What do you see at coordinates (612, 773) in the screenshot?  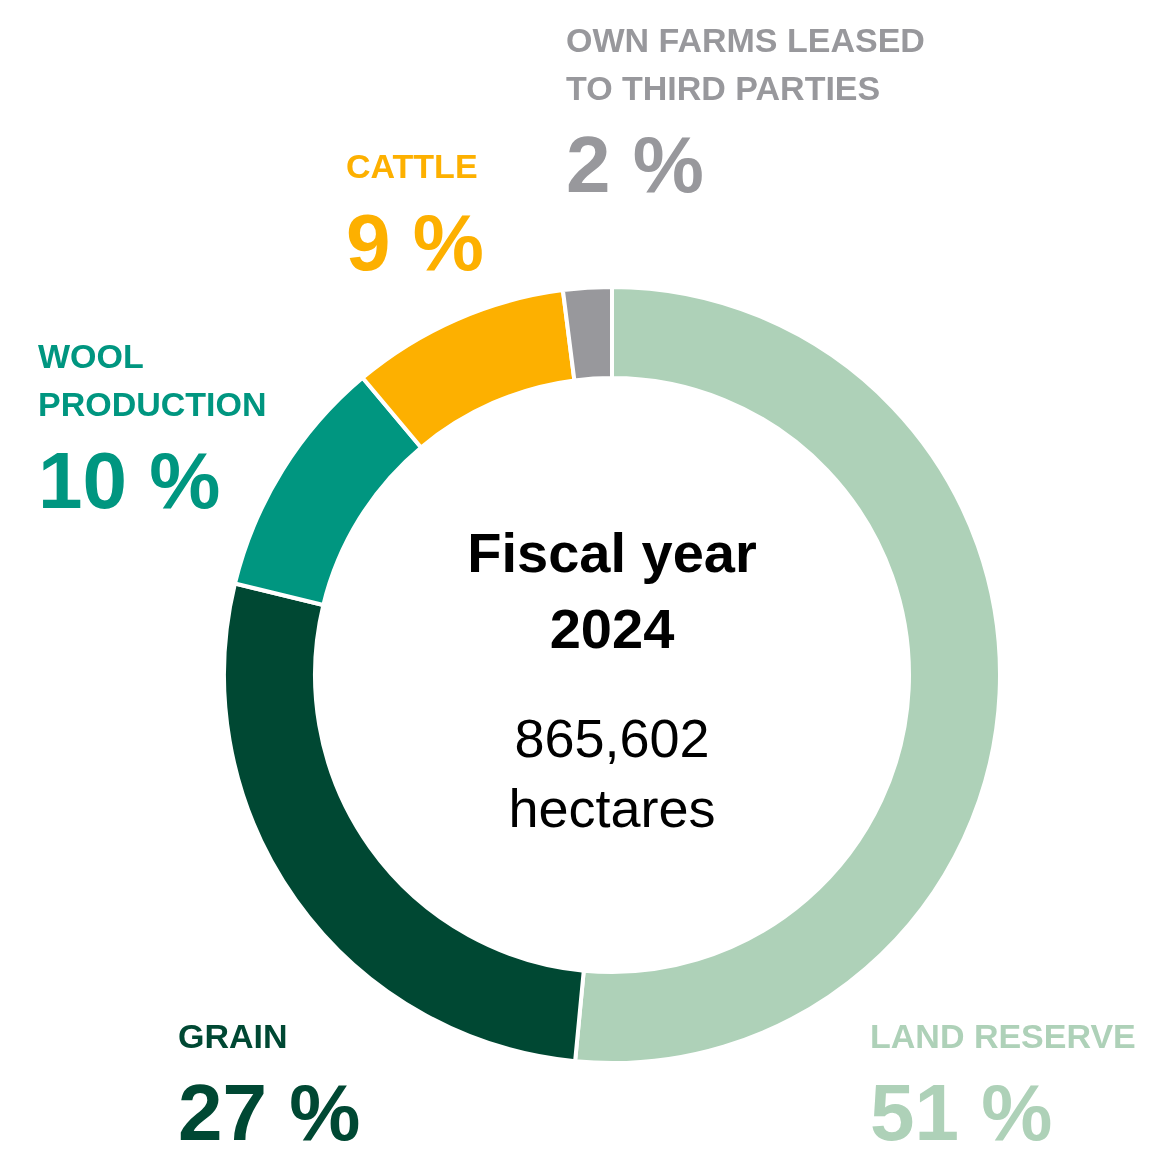 I see `text: 865,602 hectares` at bounding box center [612, 773].